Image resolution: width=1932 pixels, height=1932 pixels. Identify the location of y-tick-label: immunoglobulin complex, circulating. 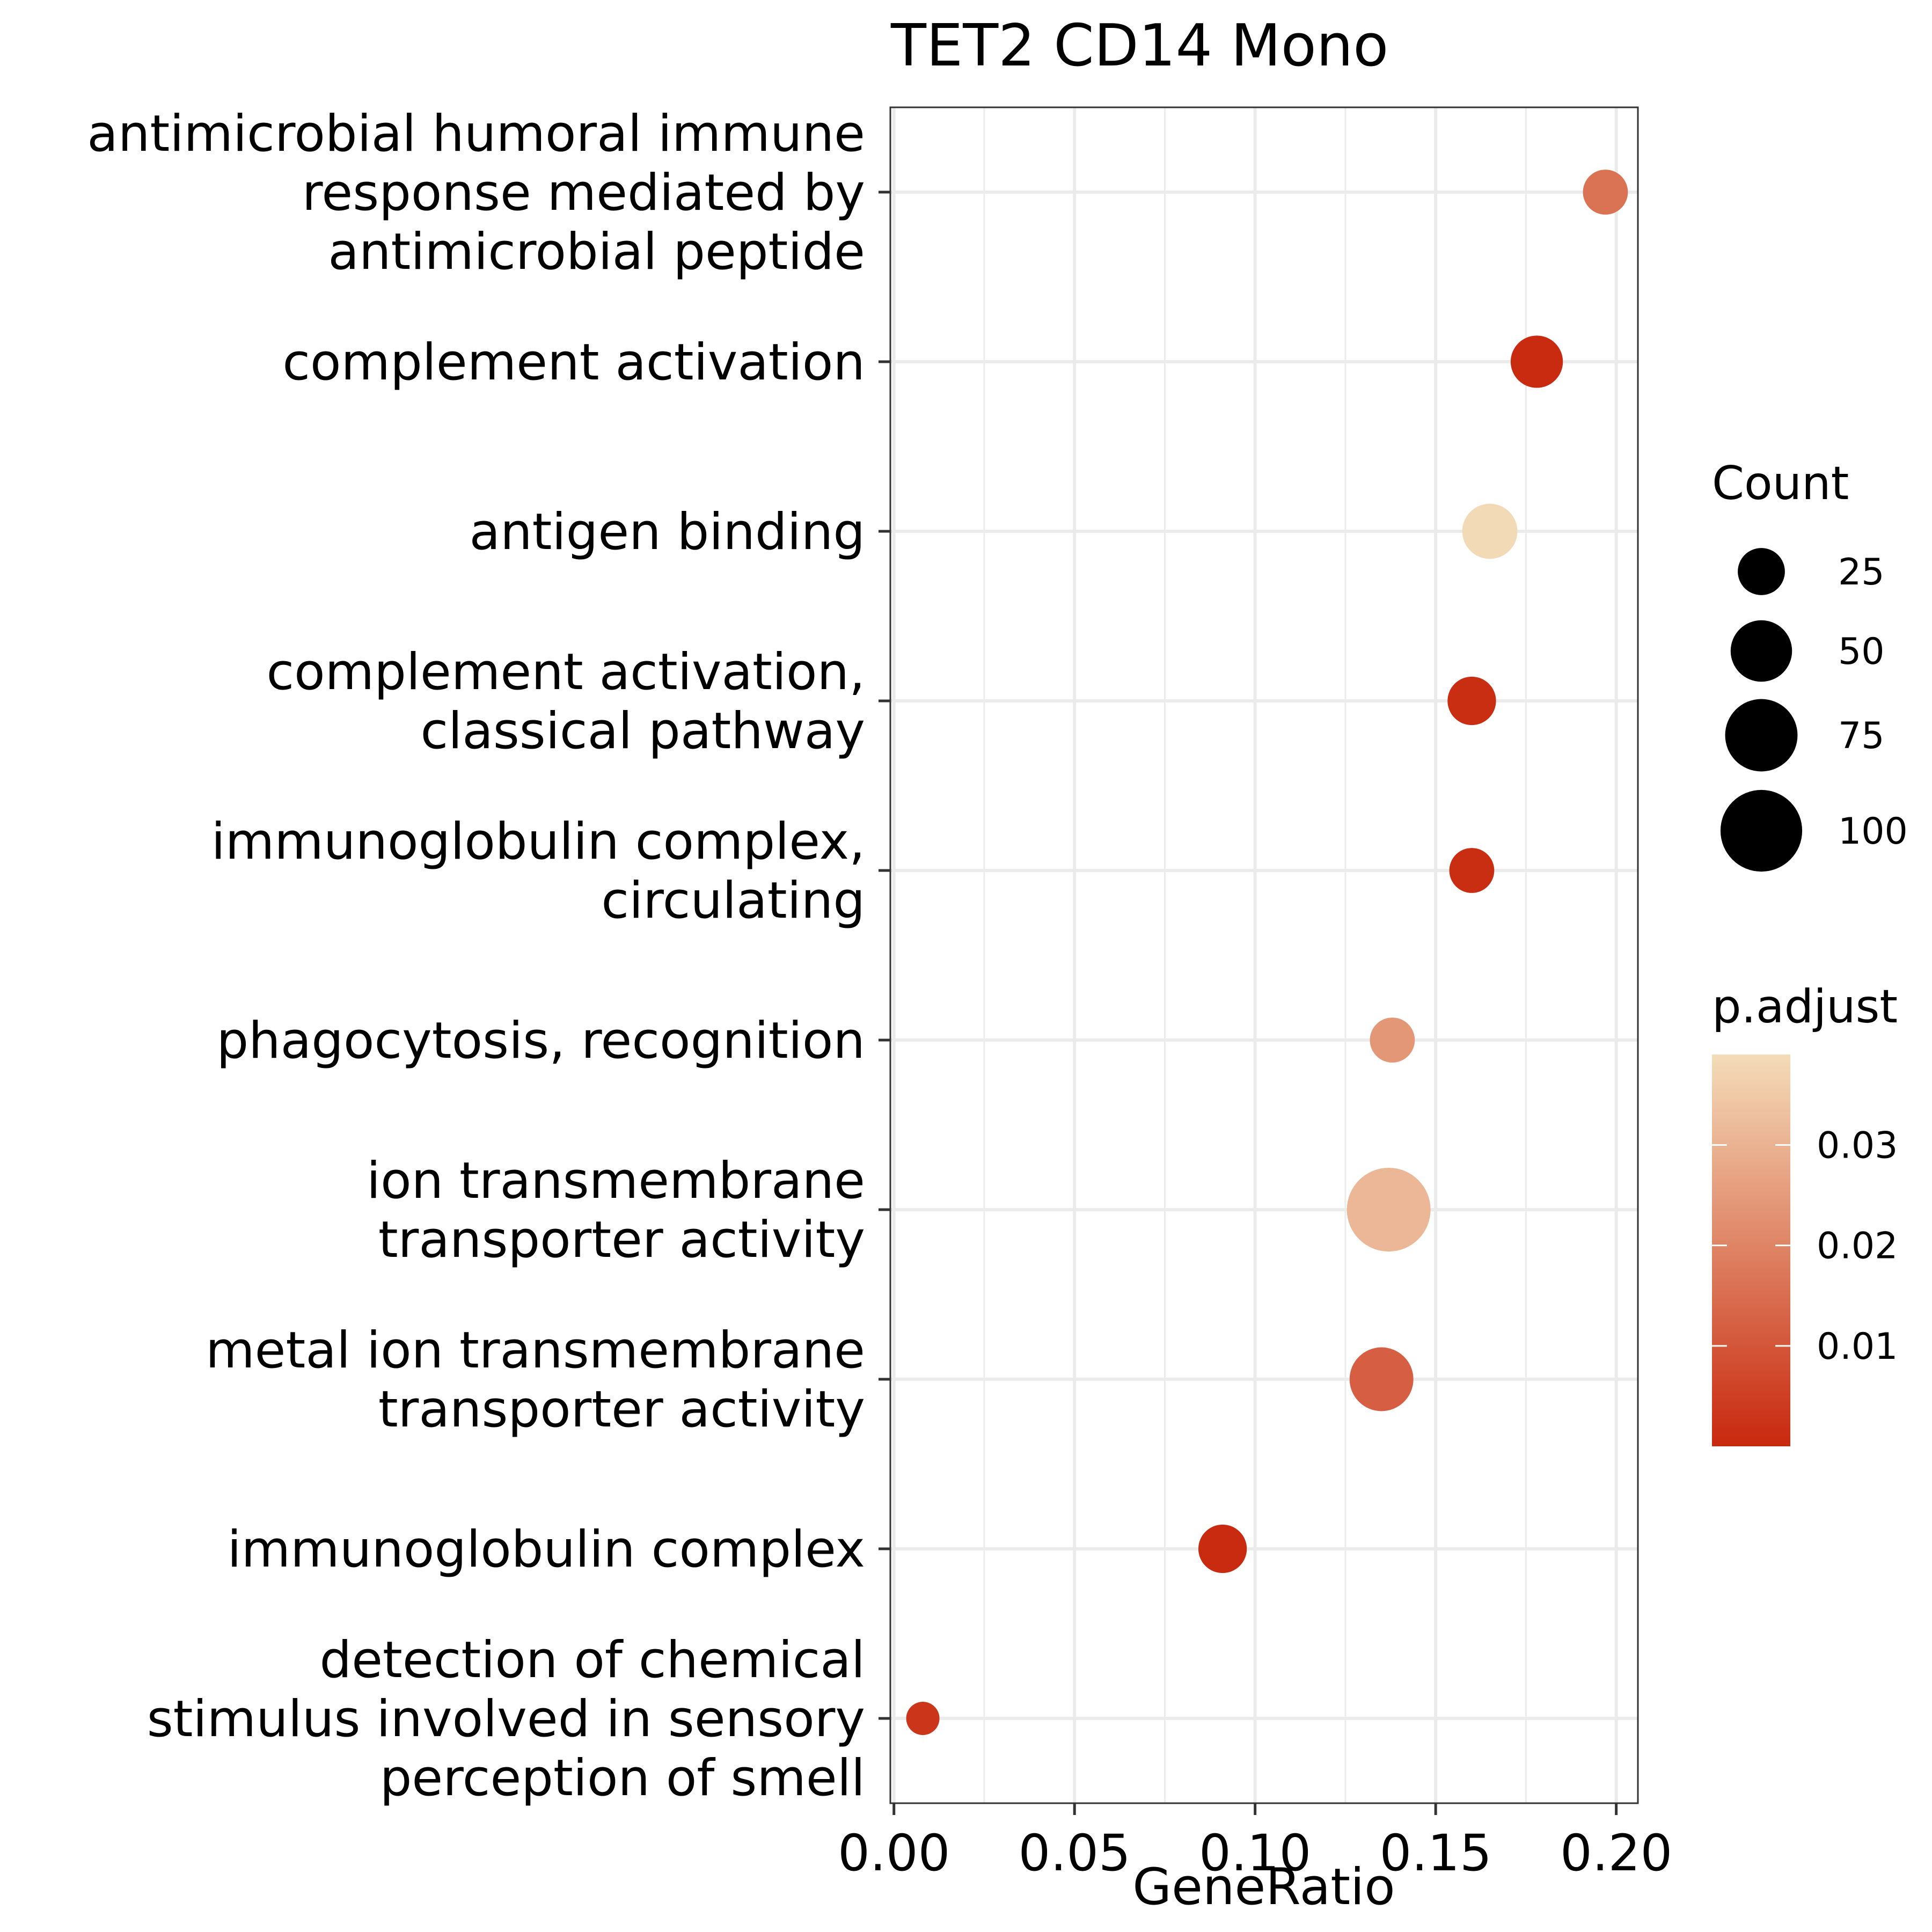
(538, 871).